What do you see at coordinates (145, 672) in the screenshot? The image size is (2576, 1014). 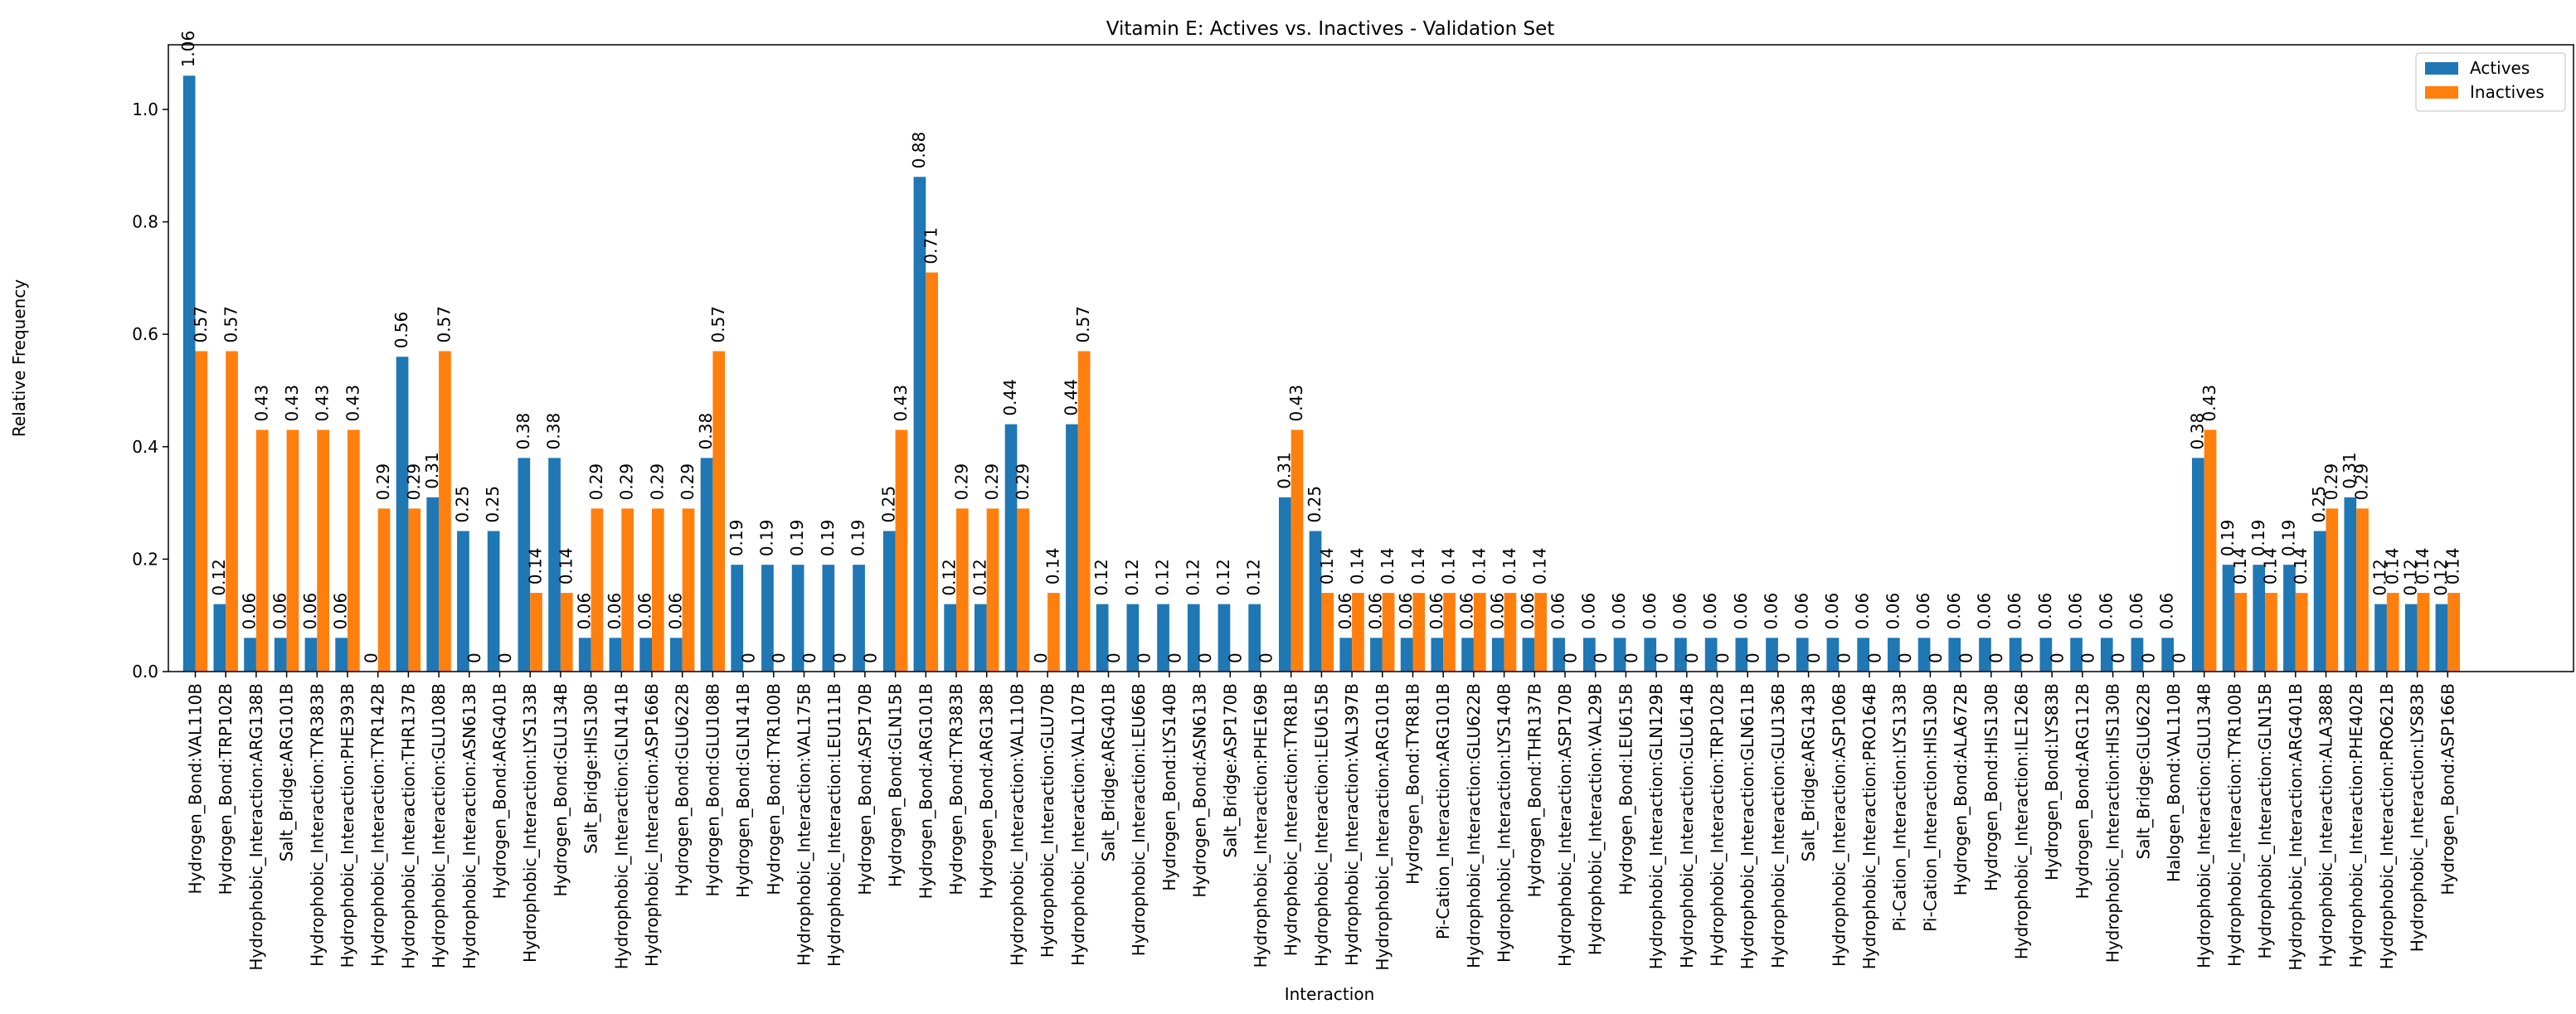 I see `y-tick-label: 0.0` at bounding box center [145, 672].